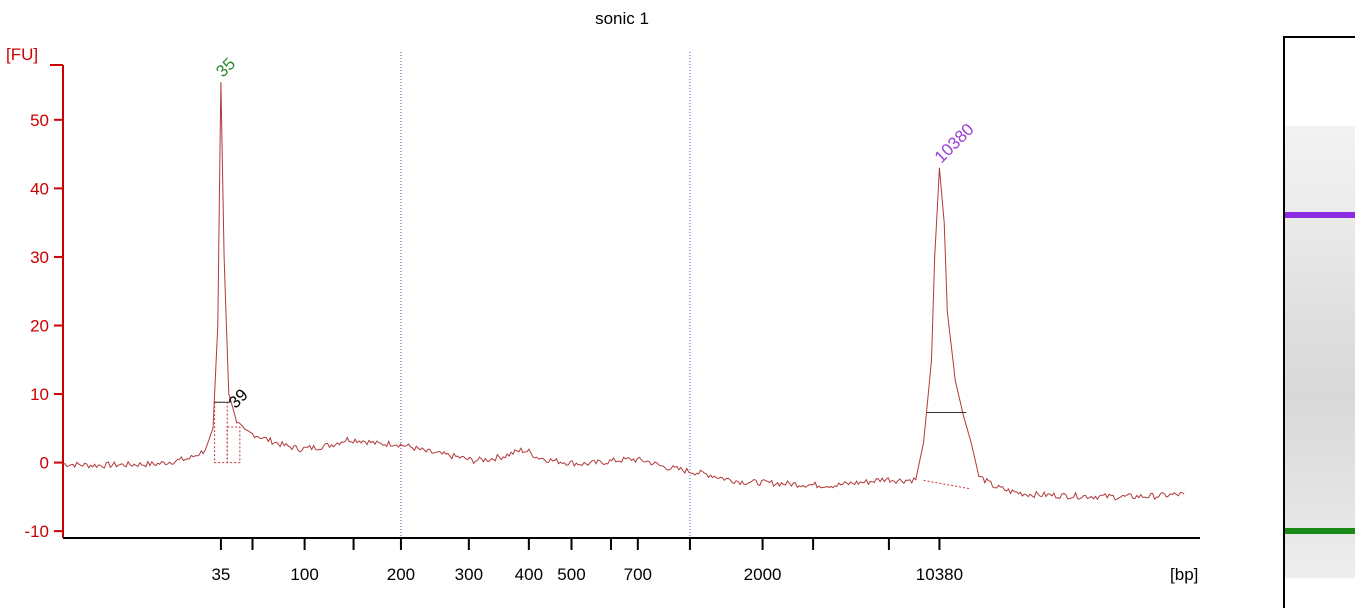 This screenshot has width=1355, height=608. I want to click on gel-band-upper-marker, so click(1320, 214).